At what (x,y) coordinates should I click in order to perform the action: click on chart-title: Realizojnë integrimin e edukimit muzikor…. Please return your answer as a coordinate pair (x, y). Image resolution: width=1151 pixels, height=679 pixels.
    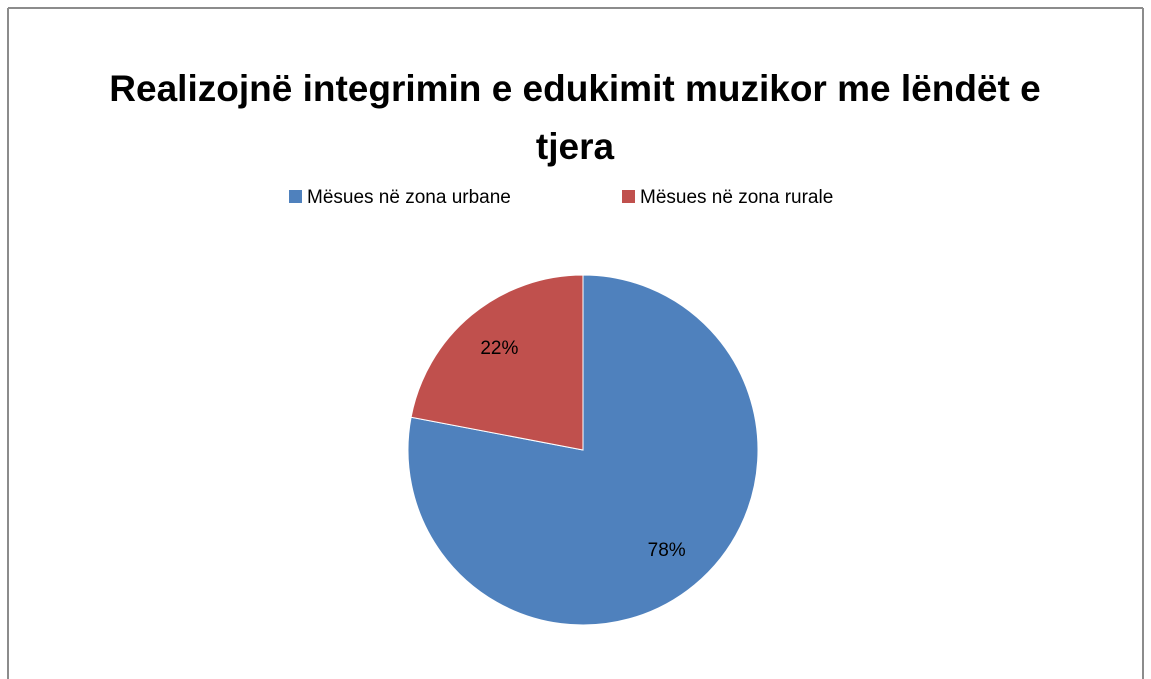
    Looking at the image, I should click on (575, 117).